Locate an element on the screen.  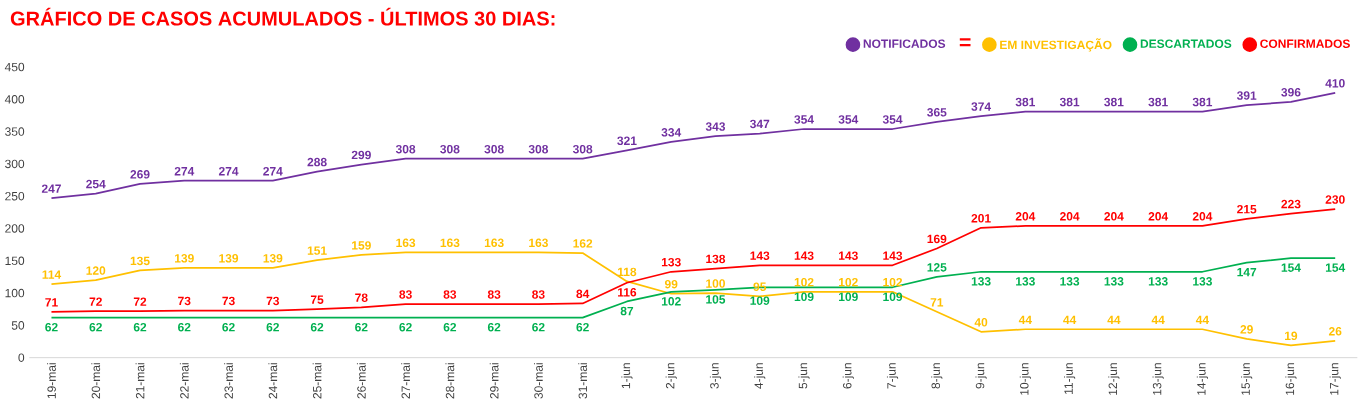
x-tick-label: 23-mai is located at coordinates (228, 381).